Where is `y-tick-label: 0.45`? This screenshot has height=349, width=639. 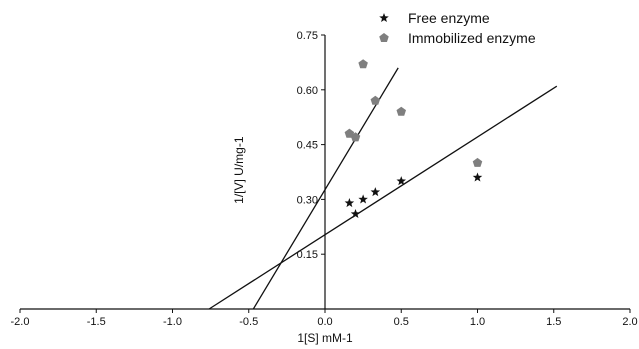 y-tick-label: 0.45 is located at coordinates (307, 146).